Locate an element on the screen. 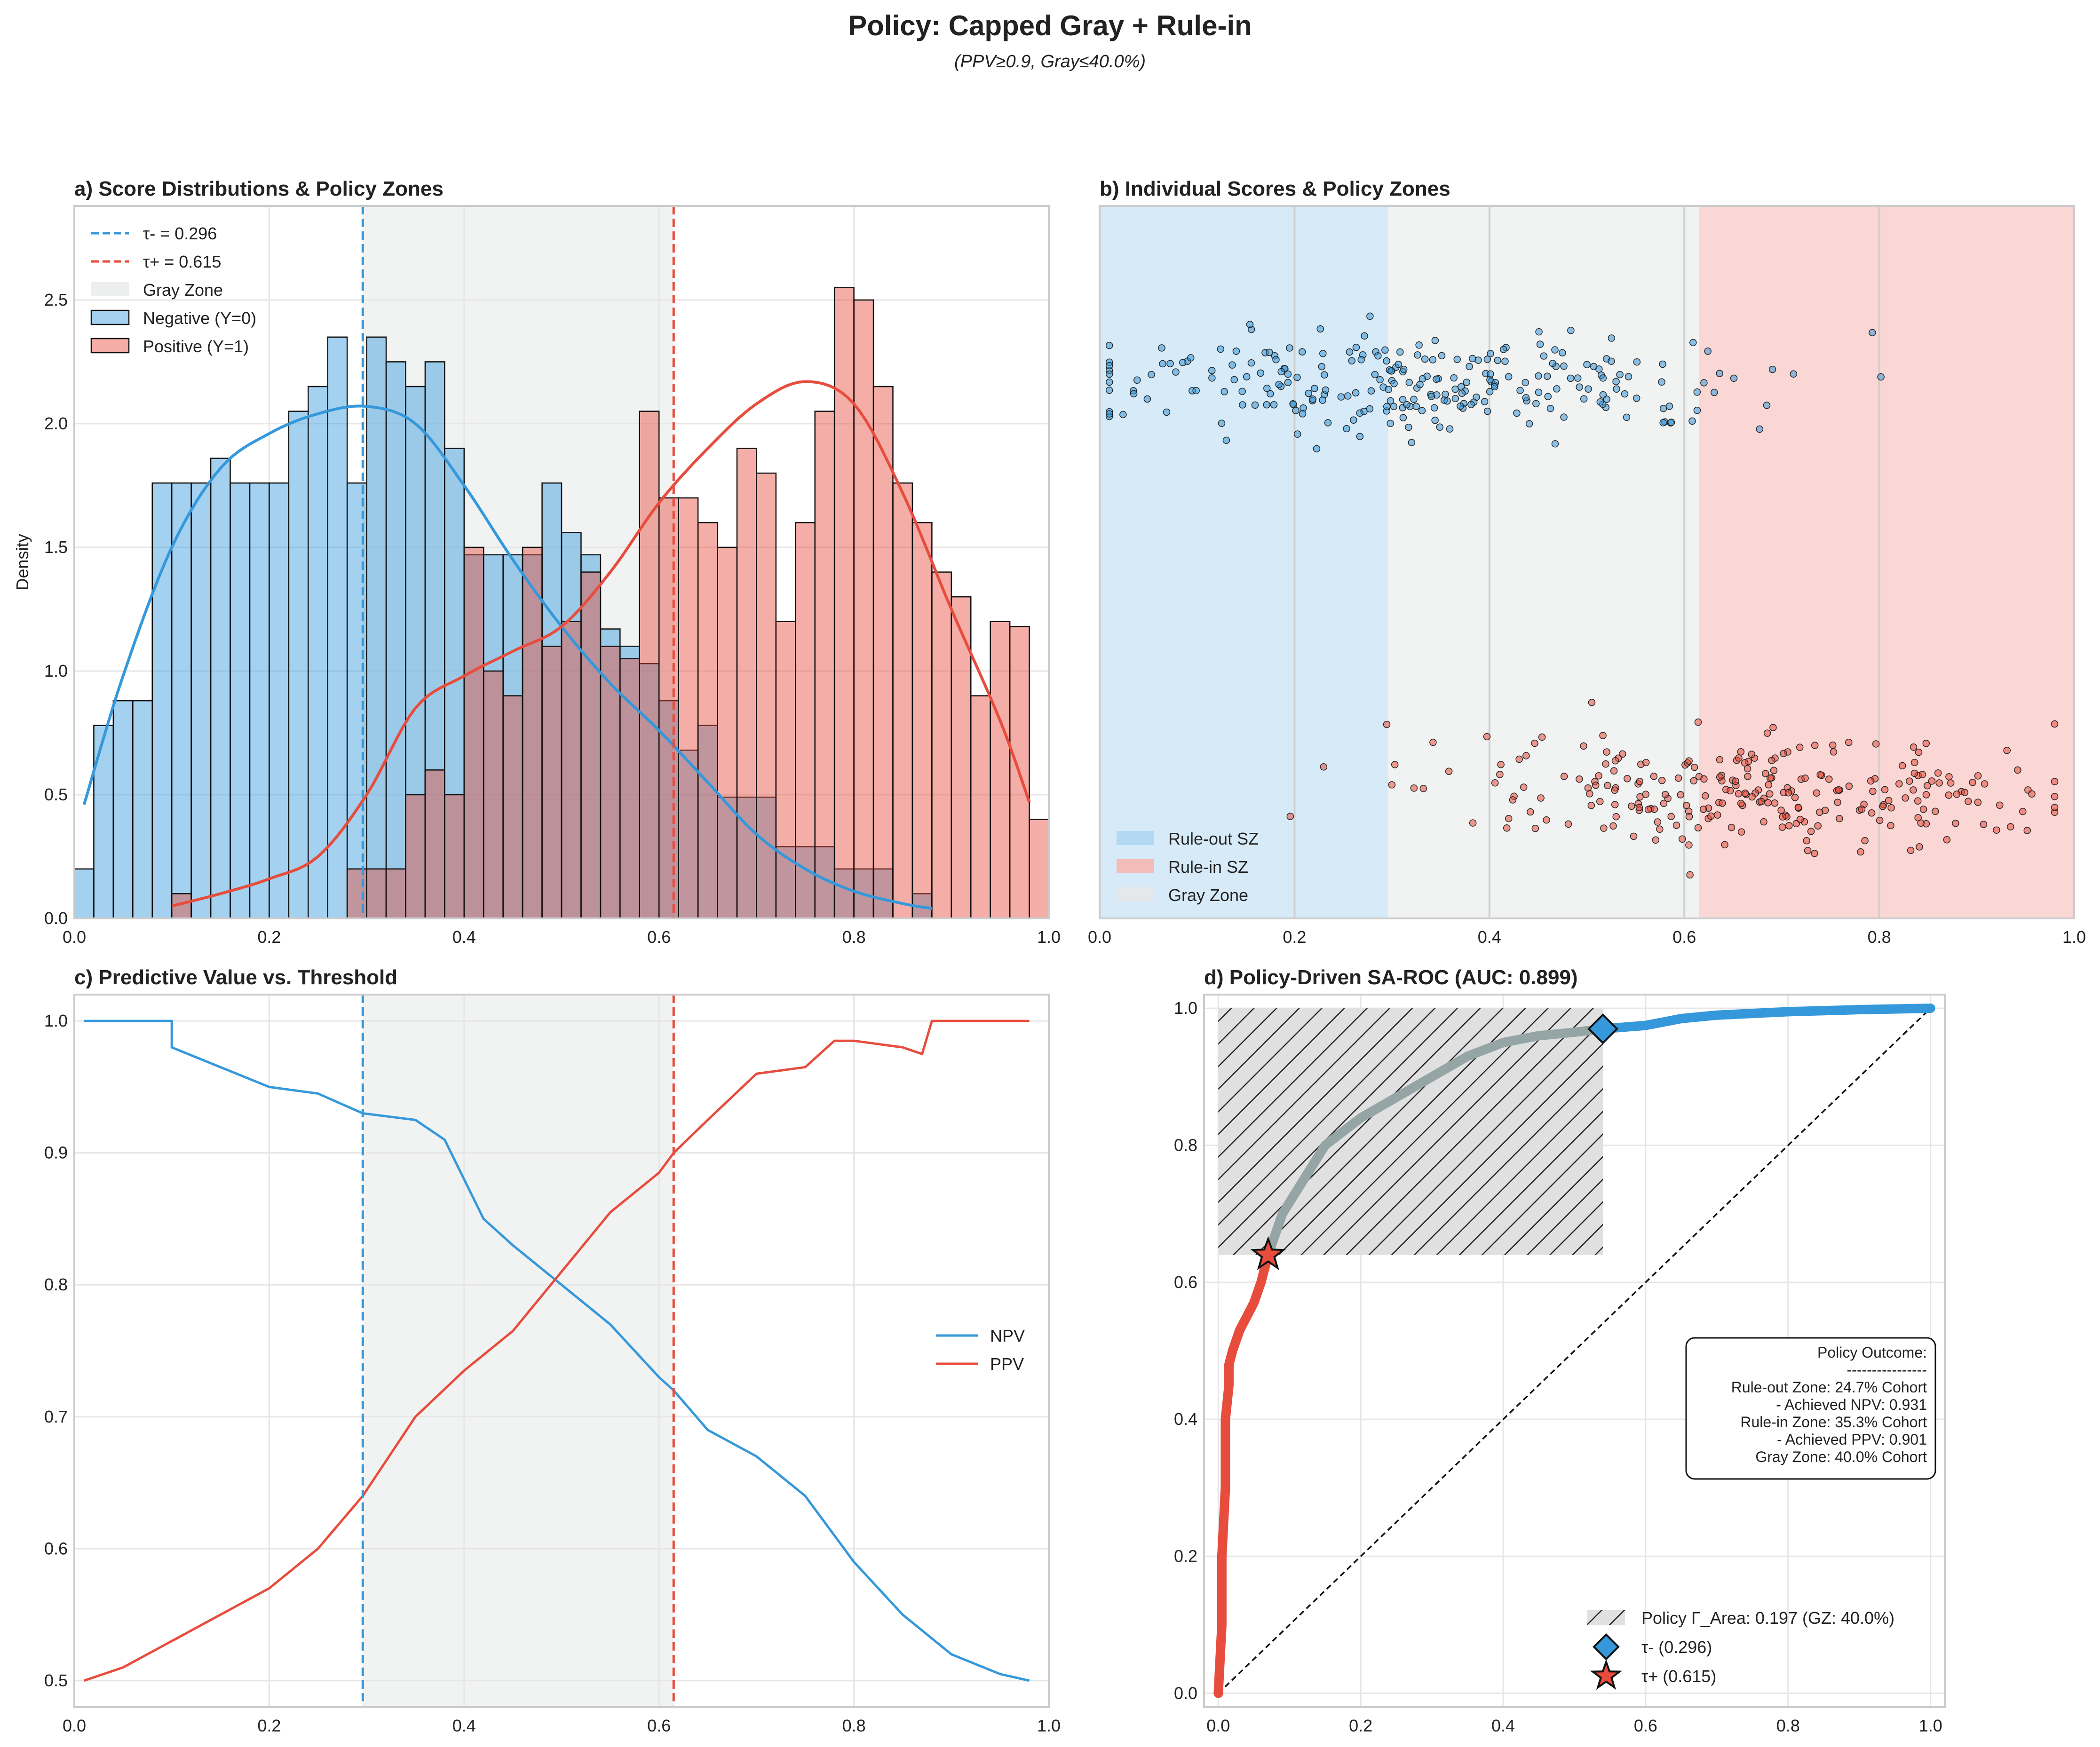  panel-title: d) Policy-Driven SA-ROC (AUC: 0.899) is located at coordinates (1391, 977).